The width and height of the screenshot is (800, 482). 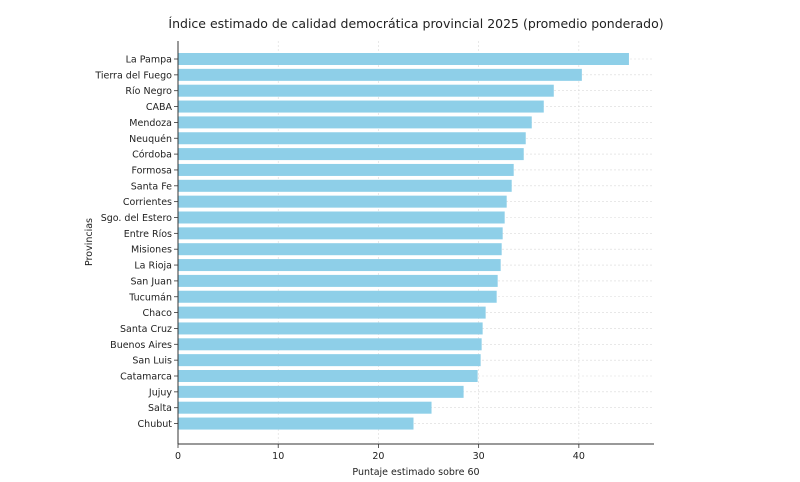 What do you see at coordinates (346, 169) in the screenshot?
I see `bar-formosa` at bounding box center [346, 169].